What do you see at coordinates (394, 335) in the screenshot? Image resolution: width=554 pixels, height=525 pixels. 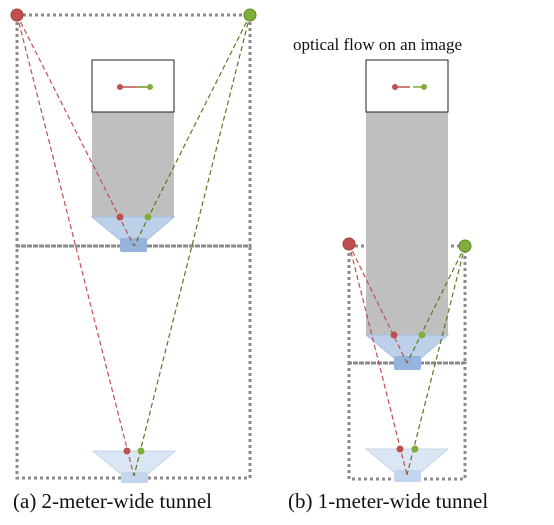 I see `projection-b-near-red` at bounding box center [394, 335].